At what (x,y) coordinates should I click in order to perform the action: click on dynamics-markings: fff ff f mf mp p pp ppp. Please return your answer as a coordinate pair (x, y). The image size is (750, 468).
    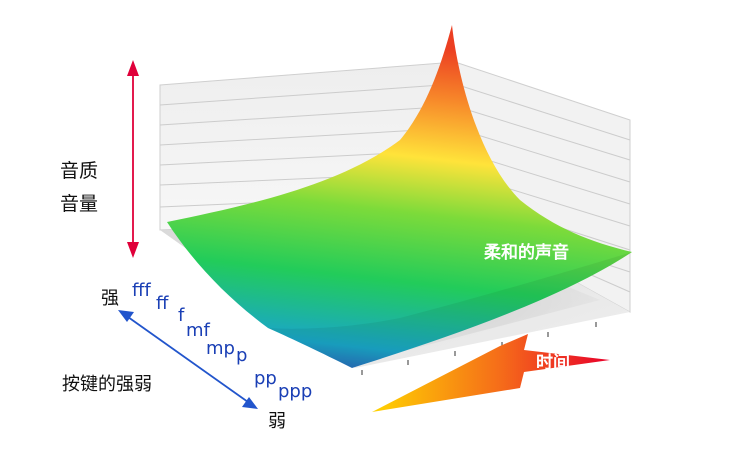
    Looking at the image, I should click on (222, 341).